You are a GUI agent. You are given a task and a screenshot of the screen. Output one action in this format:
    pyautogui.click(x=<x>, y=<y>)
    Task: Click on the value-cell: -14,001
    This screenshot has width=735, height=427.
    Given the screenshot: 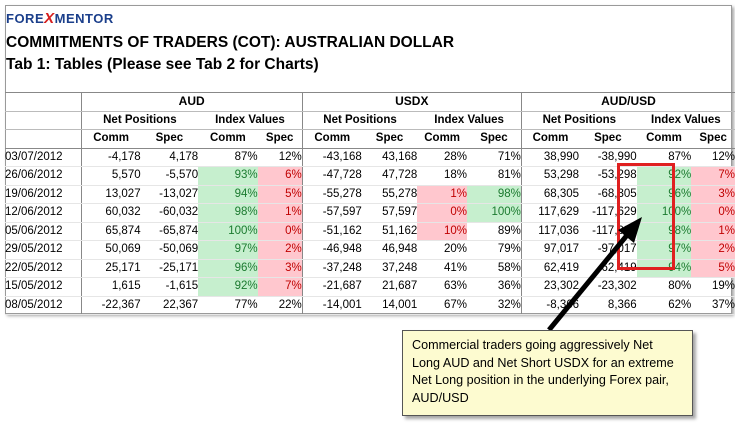 What is the action you would take?
    pyautogui.click(x=331, y=305)
    